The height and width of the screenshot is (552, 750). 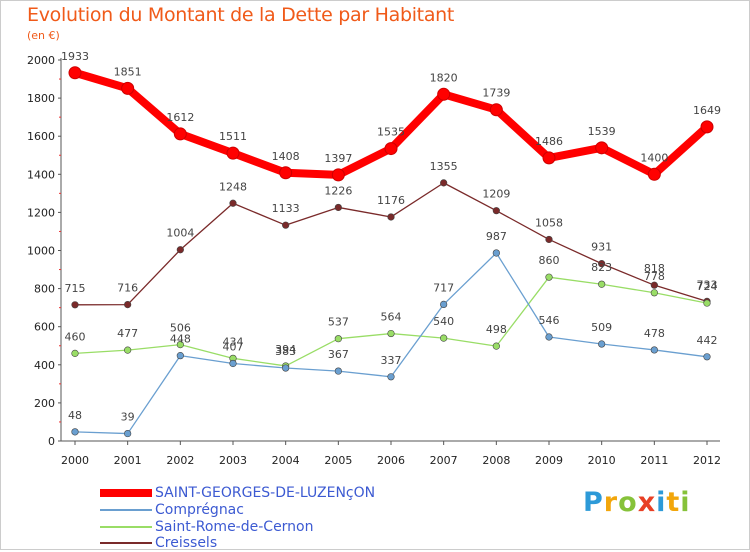 I want to click on y-tick-label: 1600, so click(x=41, y=136).